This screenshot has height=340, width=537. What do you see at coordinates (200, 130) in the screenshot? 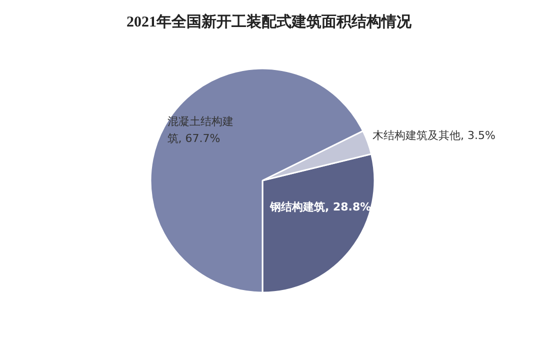
I see `slice-label: 混凝土结构建筑, 67.7%` at bounding box center [200, 130].